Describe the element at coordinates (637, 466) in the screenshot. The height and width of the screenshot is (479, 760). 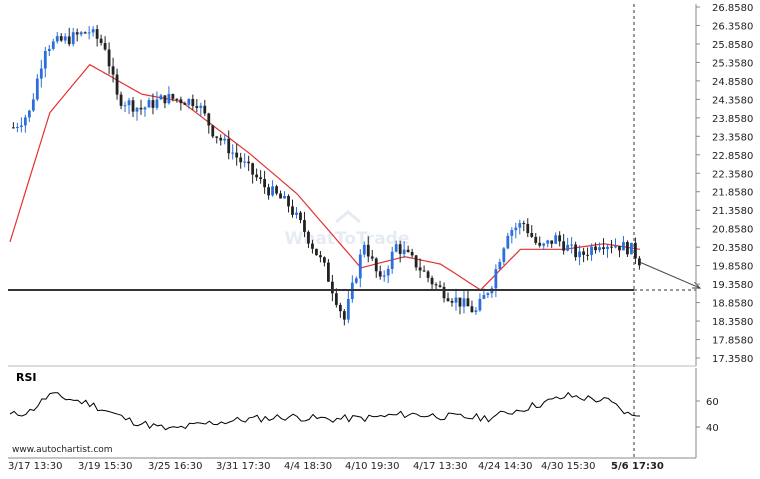
I see `time-tick-label: 5/6 17:30` at that location.